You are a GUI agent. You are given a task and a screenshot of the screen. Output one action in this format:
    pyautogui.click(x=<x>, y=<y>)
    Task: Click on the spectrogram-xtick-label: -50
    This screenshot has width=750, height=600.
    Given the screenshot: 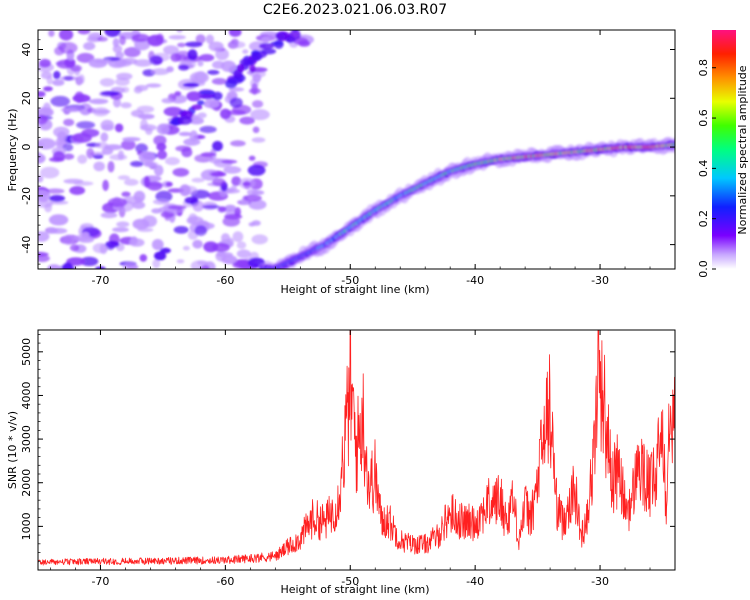 What is the action you would take?
    pyautogui.click(x=350, y=280)
    